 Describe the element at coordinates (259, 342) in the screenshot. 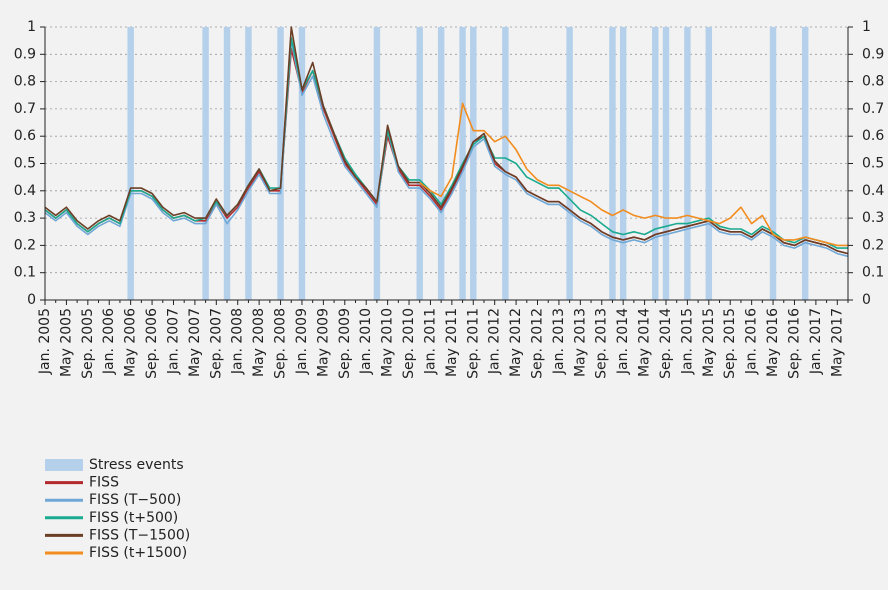

I see `x-tick-label: May 2008` at that location.